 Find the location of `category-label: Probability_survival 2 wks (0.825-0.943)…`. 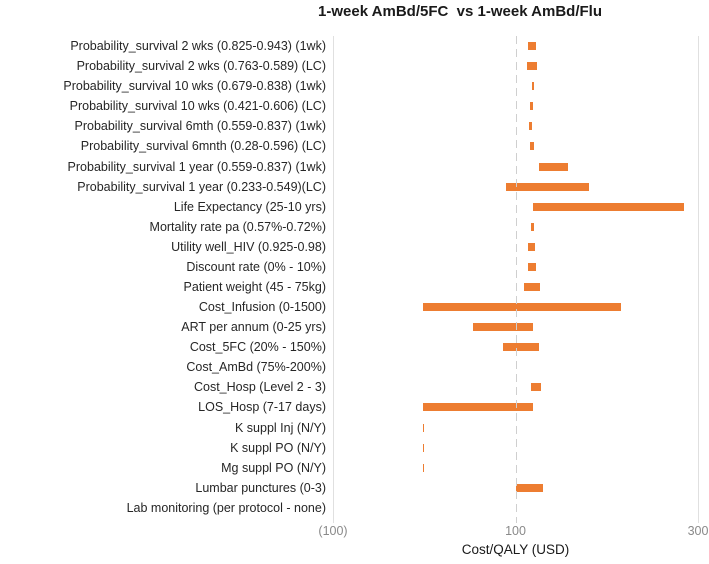

category-label: Probability_survival 2 wks (0.825-0.943)… is located at coordinates (198, 46).